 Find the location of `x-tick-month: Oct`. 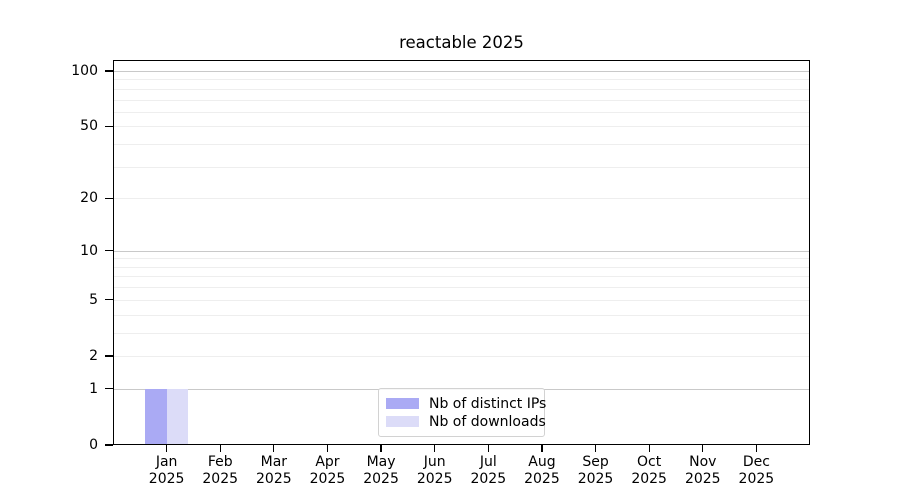

x-tick-month: Oct is located at coordinates (649, 462).